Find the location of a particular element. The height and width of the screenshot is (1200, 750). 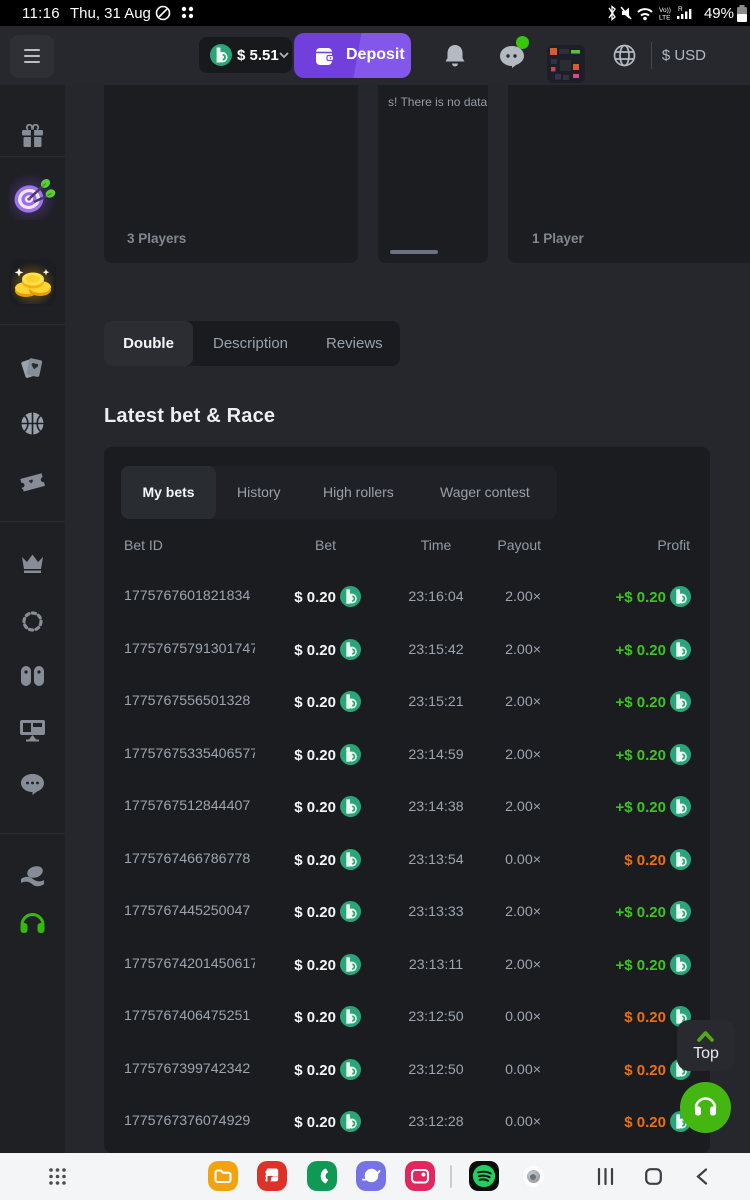

svg-text: Vo)) is located at coordinates (665, 10).